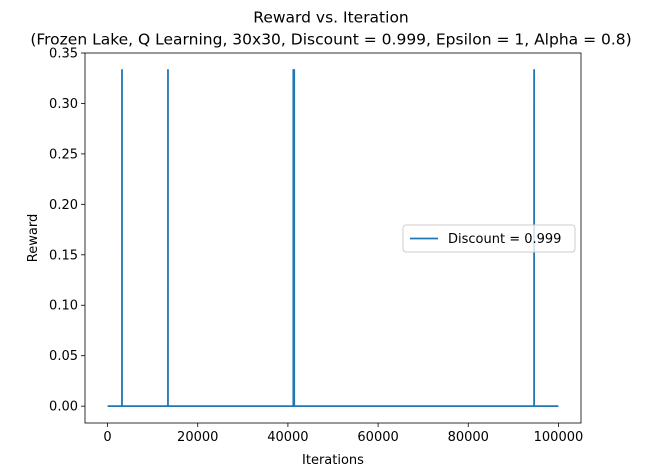  Describe the element at coordinates (63, 306) in the screenshot. I see `y-tick-label: 0.10` at that location.